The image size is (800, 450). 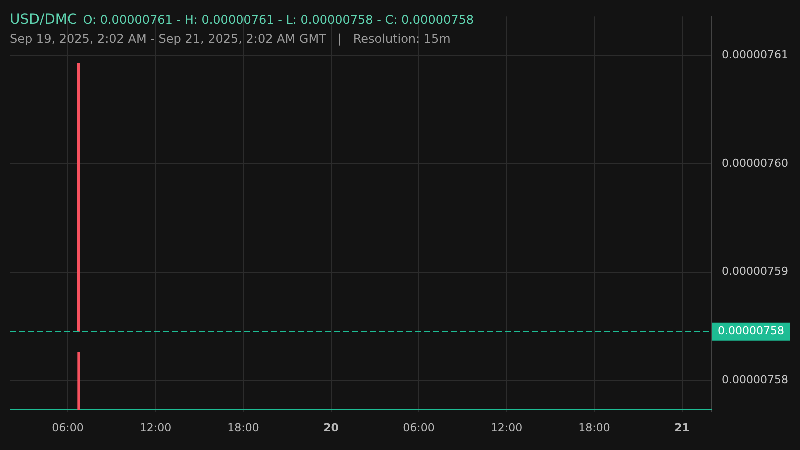 I want to click on x-tick-label: 21, so click(x=682, y=427).